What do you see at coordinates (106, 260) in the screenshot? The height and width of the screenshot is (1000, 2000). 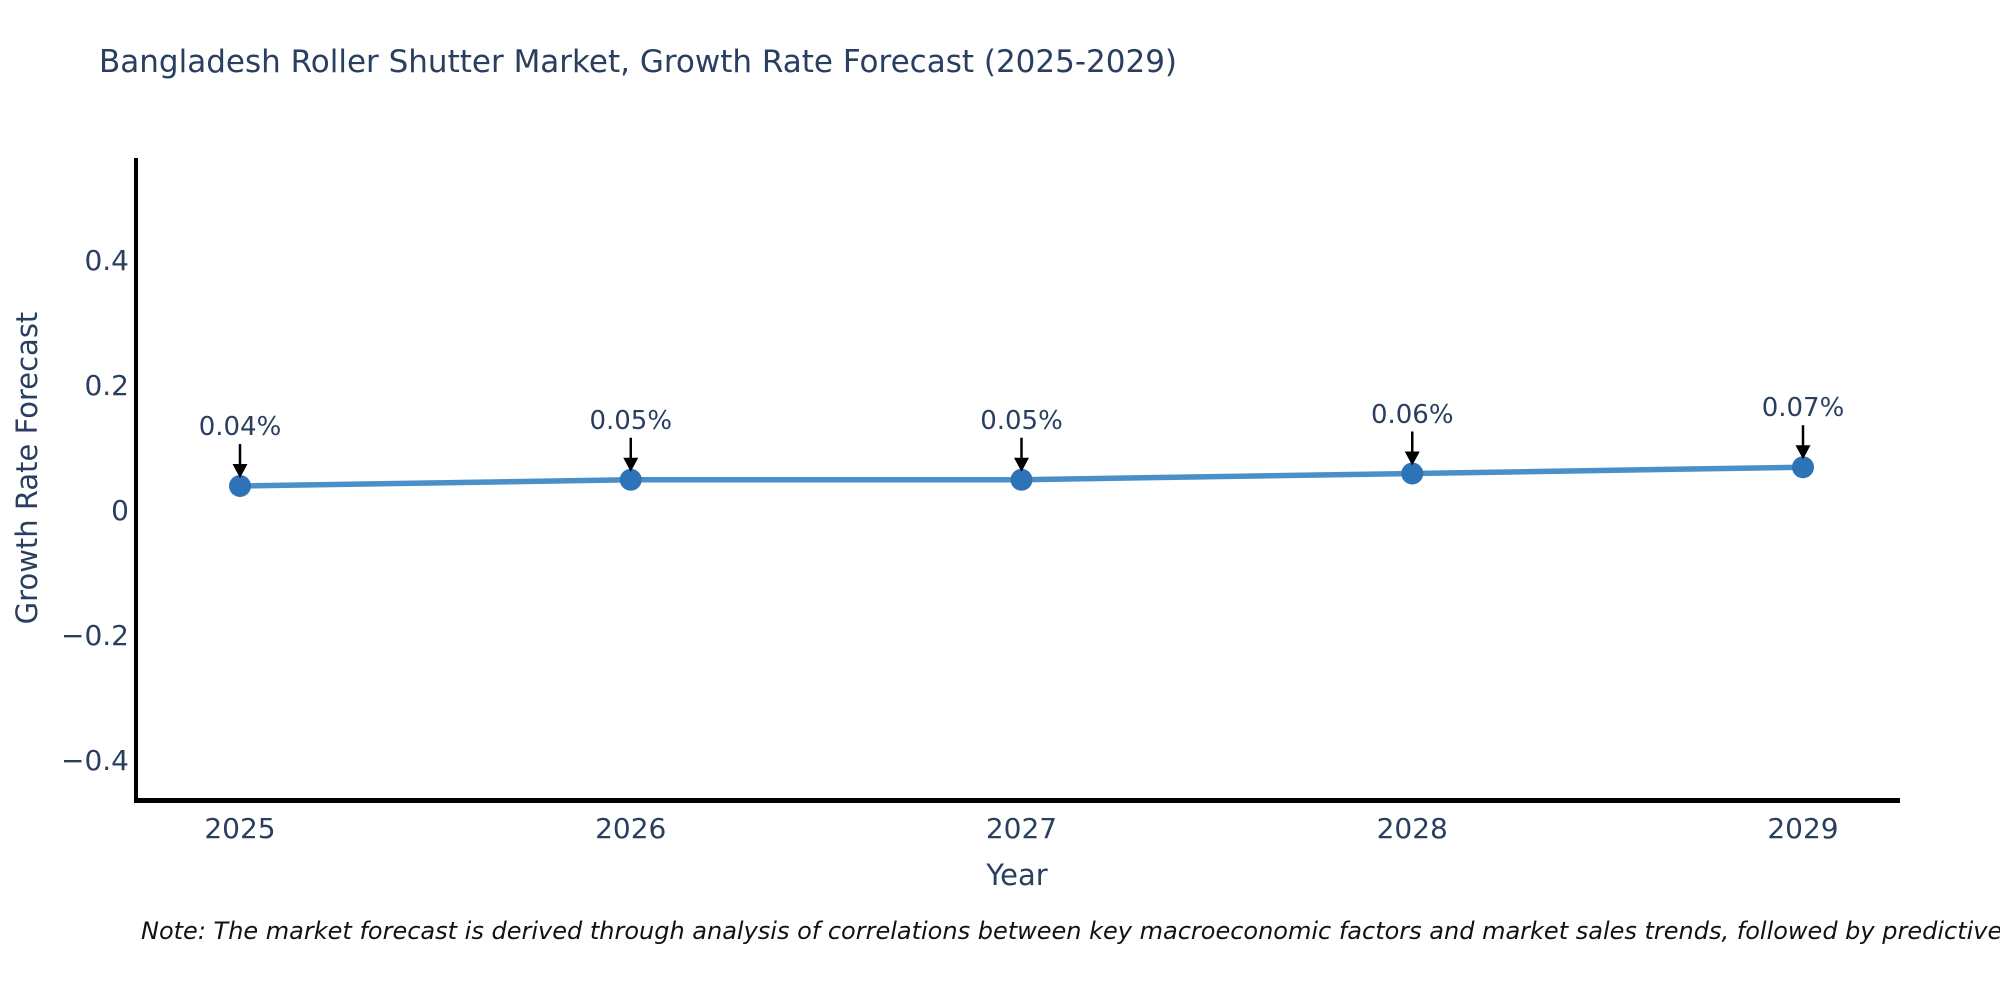 I see `y-tick-label-0.4: 0.4` at bounding box center [106, 260].